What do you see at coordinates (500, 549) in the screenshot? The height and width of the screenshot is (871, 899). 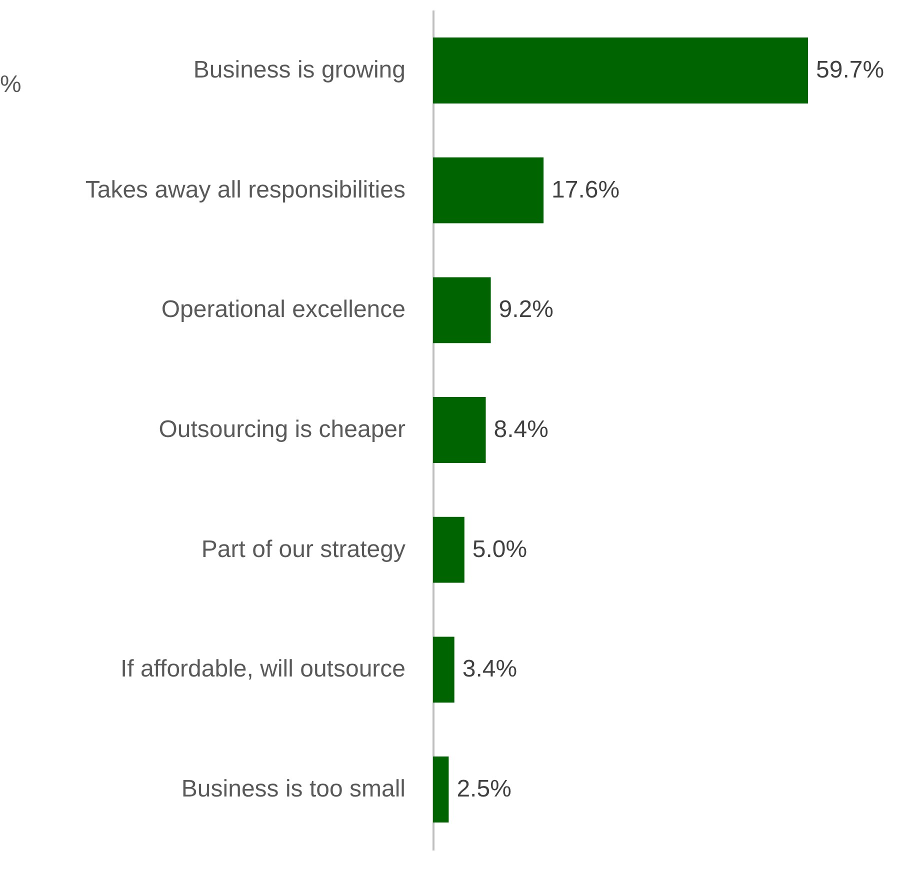 I see `data-label: 5.0%` at bounding box center [500, 549].